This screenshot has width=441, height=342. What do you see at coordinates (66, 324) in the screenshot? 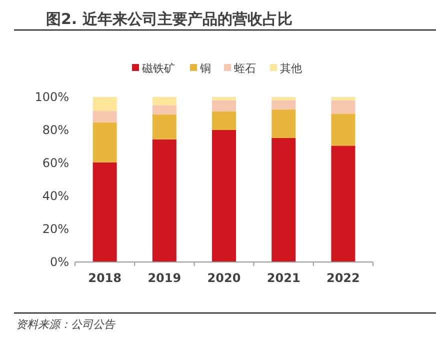
I see `text: 资料来源：公司公告` at bounding box center [66, 324].